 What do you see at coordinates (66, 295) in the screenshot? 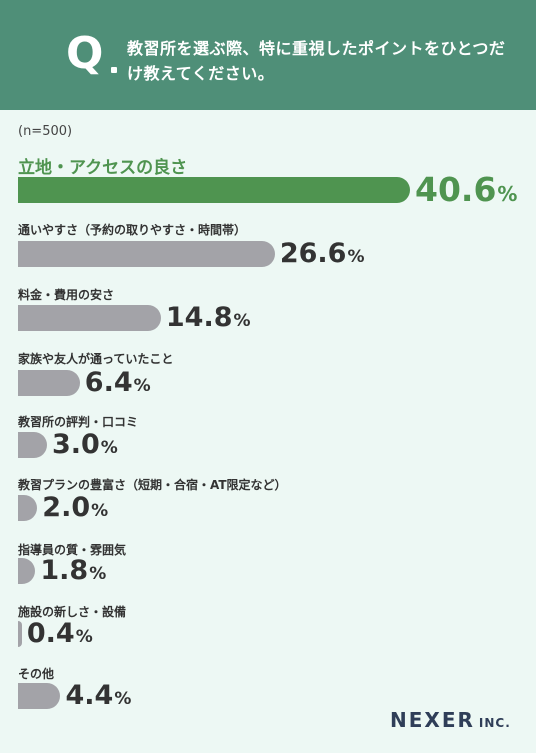
I see `category-label: 料金・費用の安さ` at bounding box center [66, 295].